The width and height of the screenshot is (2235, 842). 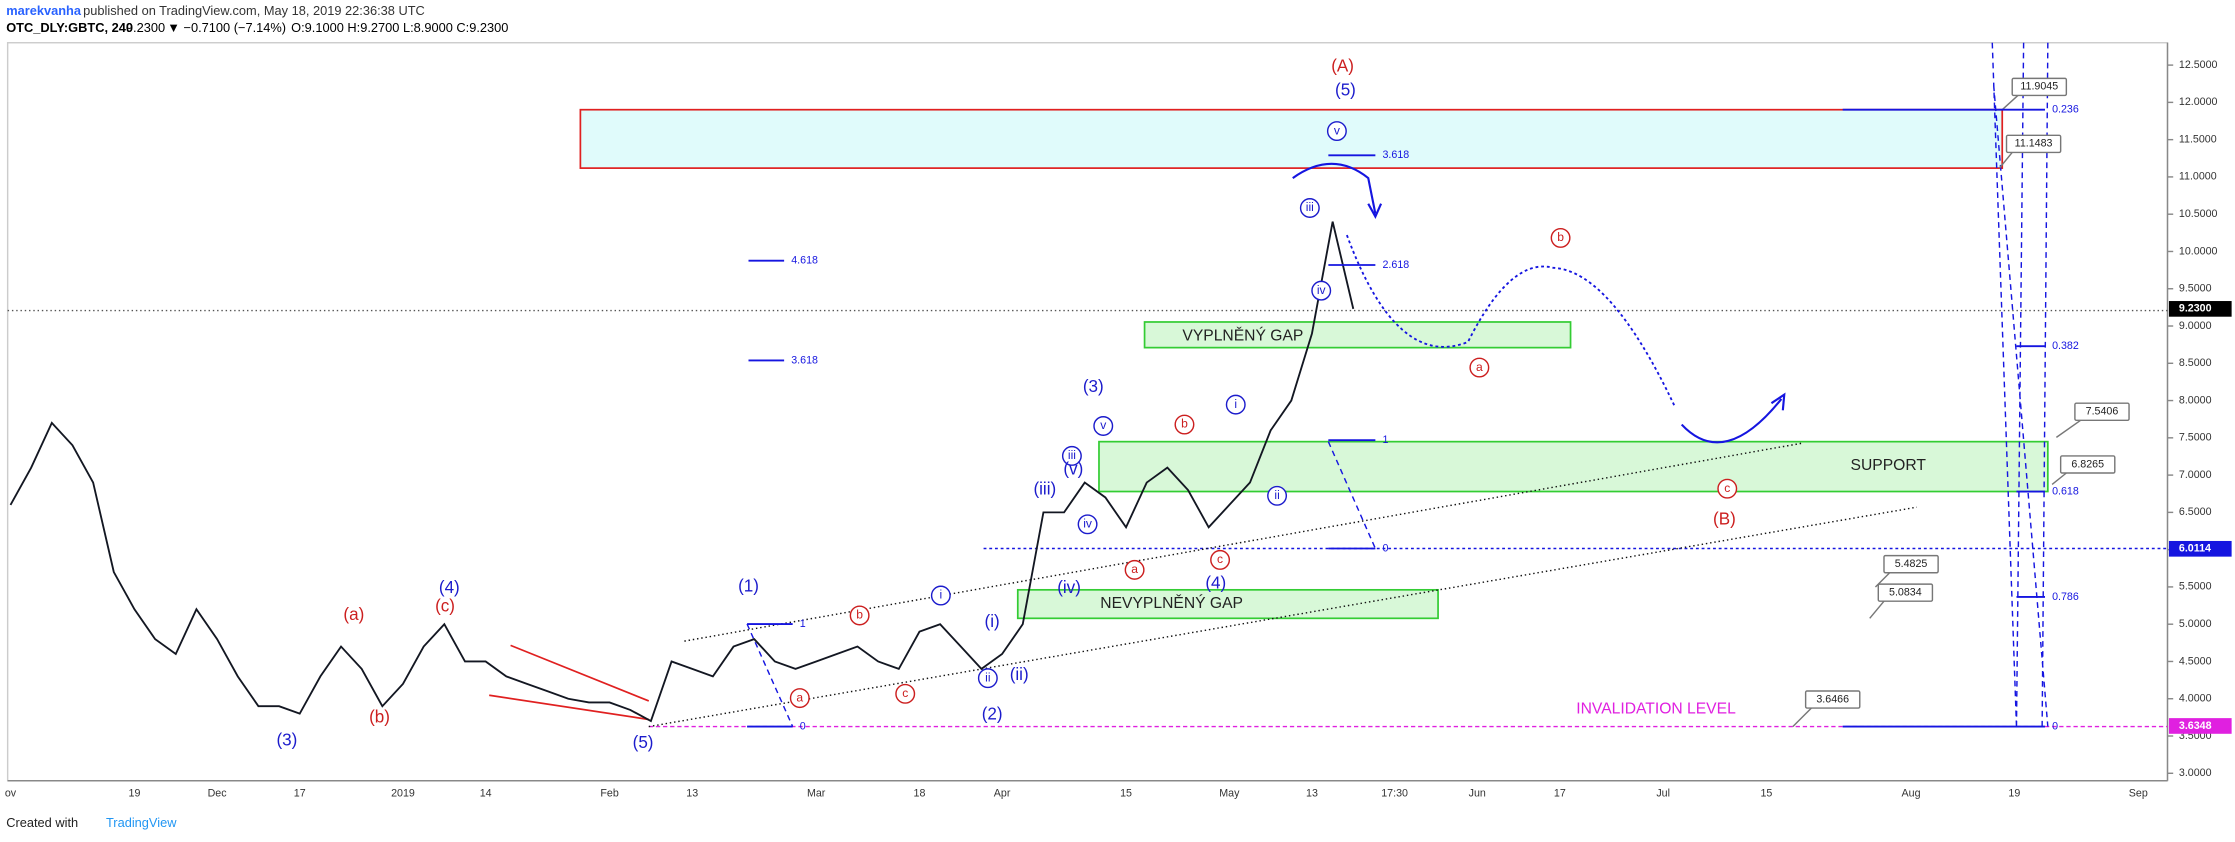 I want to click on symbol: OTC_DLY:GBTC, 240, so click(x=69, y=27).